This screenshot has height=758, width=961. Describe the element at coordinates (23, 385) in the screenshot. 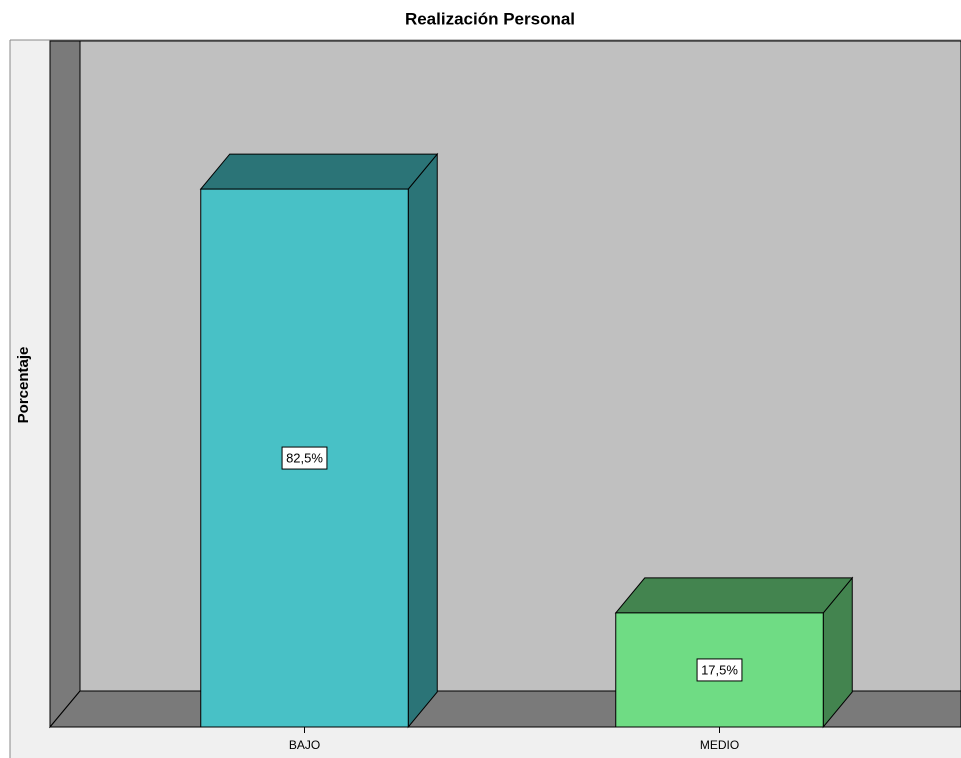

I see `y-axis-title: Porcentaje` at that location.